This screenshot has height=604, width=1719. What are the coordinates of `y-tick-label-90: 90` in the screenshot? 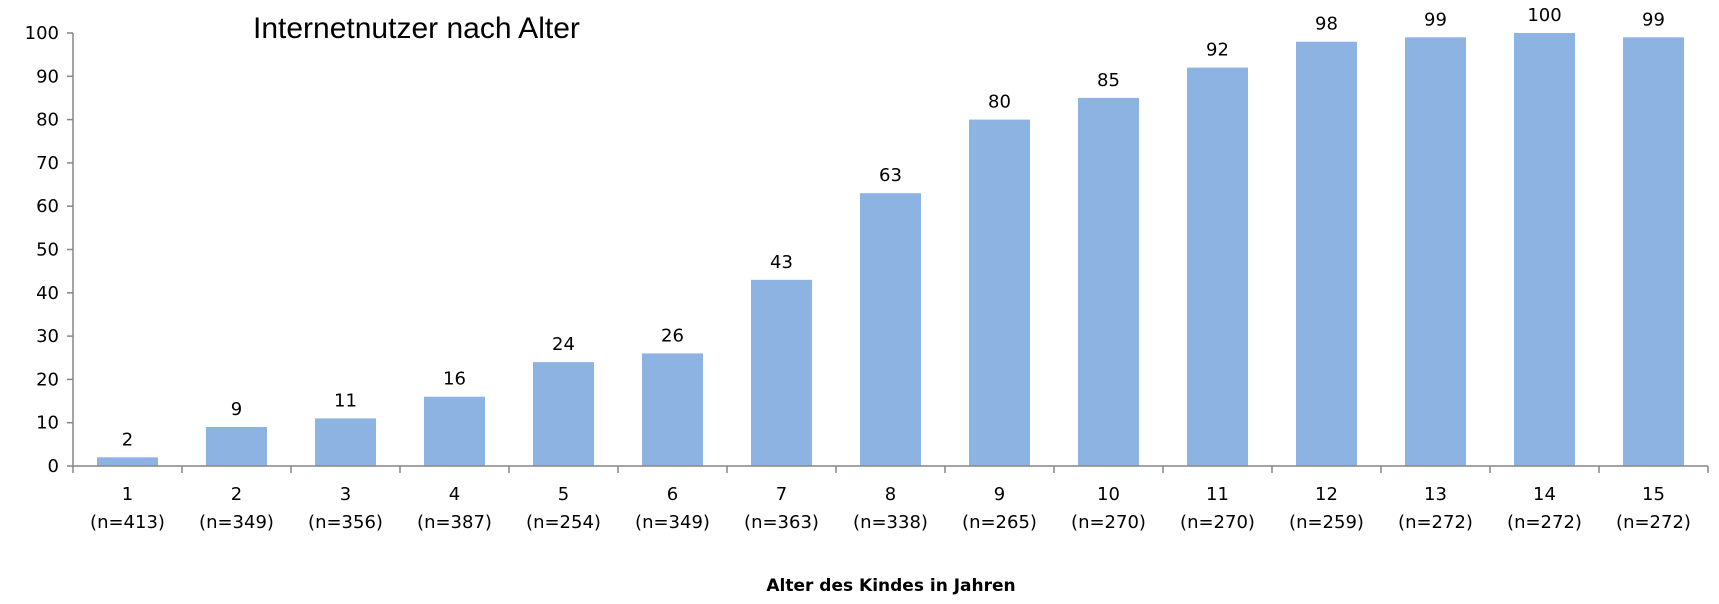 It's located at (47, 76).